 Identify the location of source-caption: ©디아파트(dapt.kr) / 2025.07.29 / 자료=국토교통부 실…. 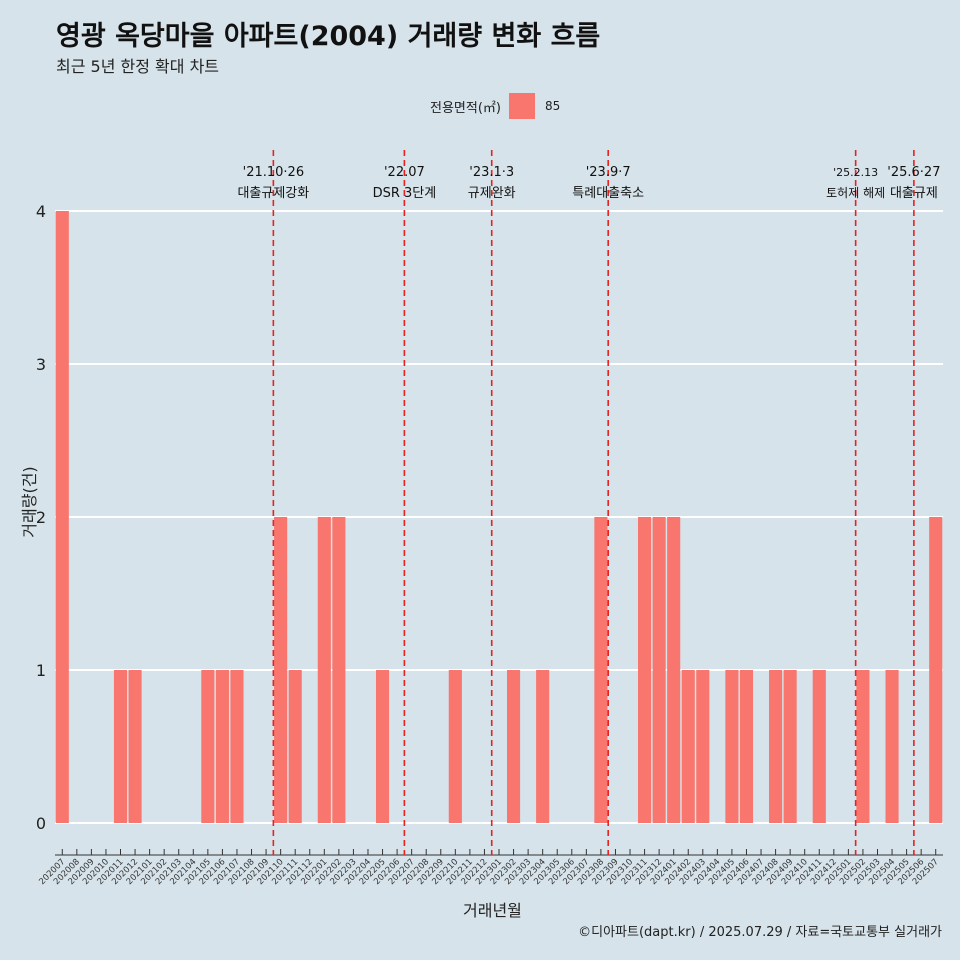
(760, 932).